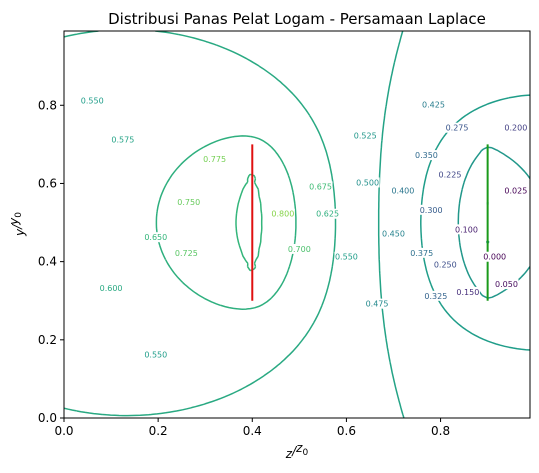 This screenshot has width=539, height=473. I want to click on contour-label-text: 0.500, so click(367, 182).